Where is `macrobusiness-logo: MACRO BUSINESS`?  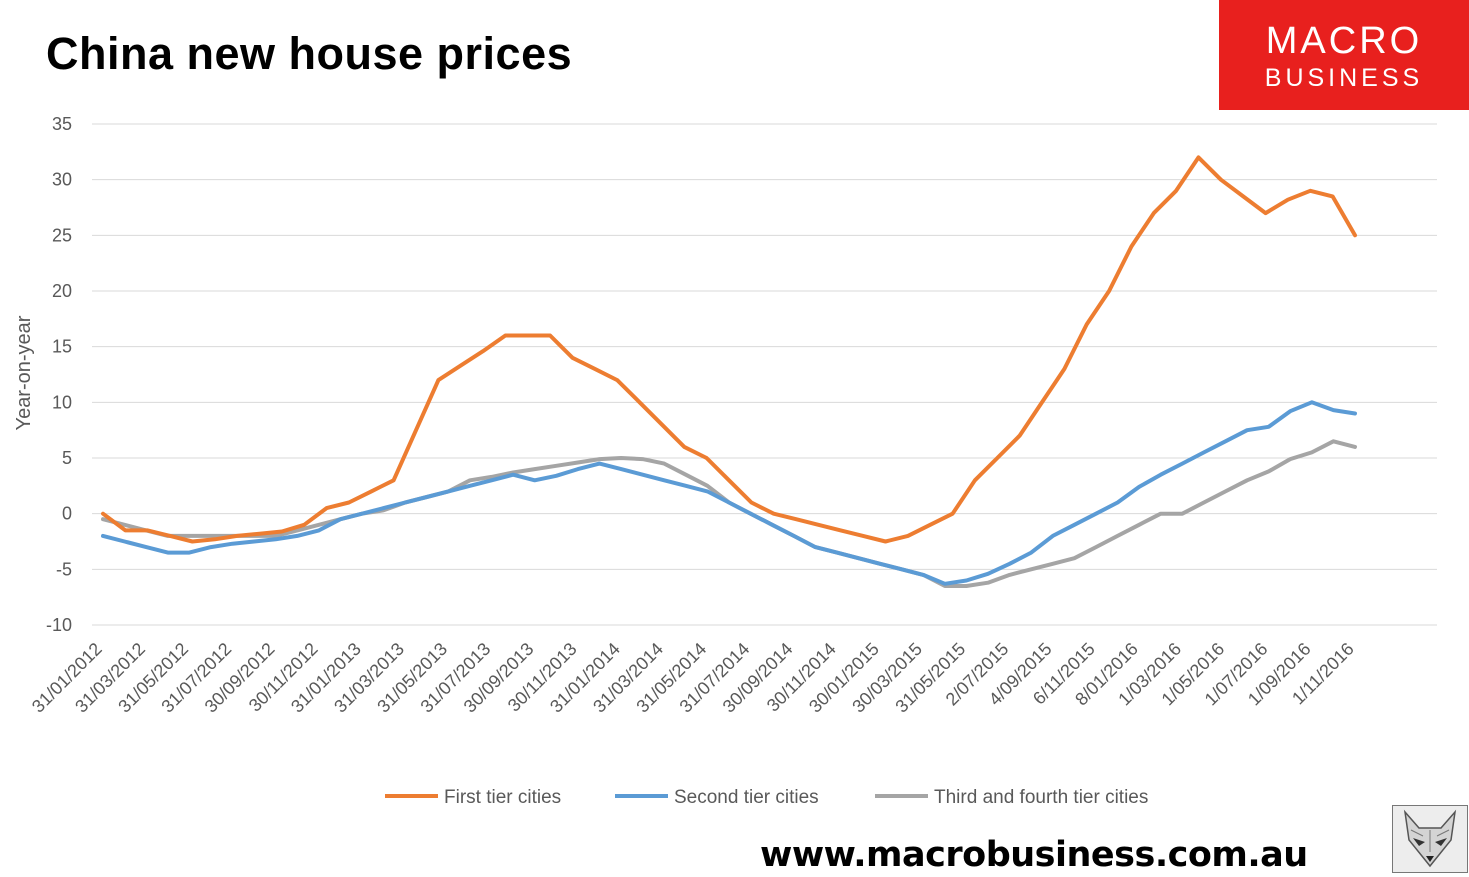
macrobusiness-logo: MACRO BUSINESS is located at coordinates (1344, 55).